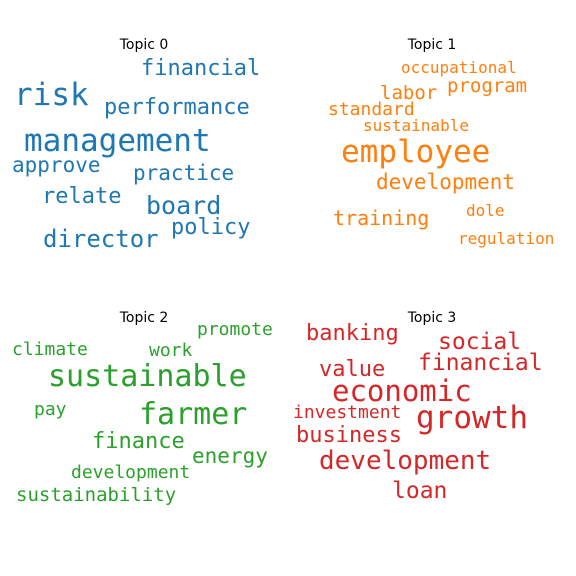 The width and height of the screenshot is (576, 576). I want to click on word-occupational: occupational, so click(459, 67).